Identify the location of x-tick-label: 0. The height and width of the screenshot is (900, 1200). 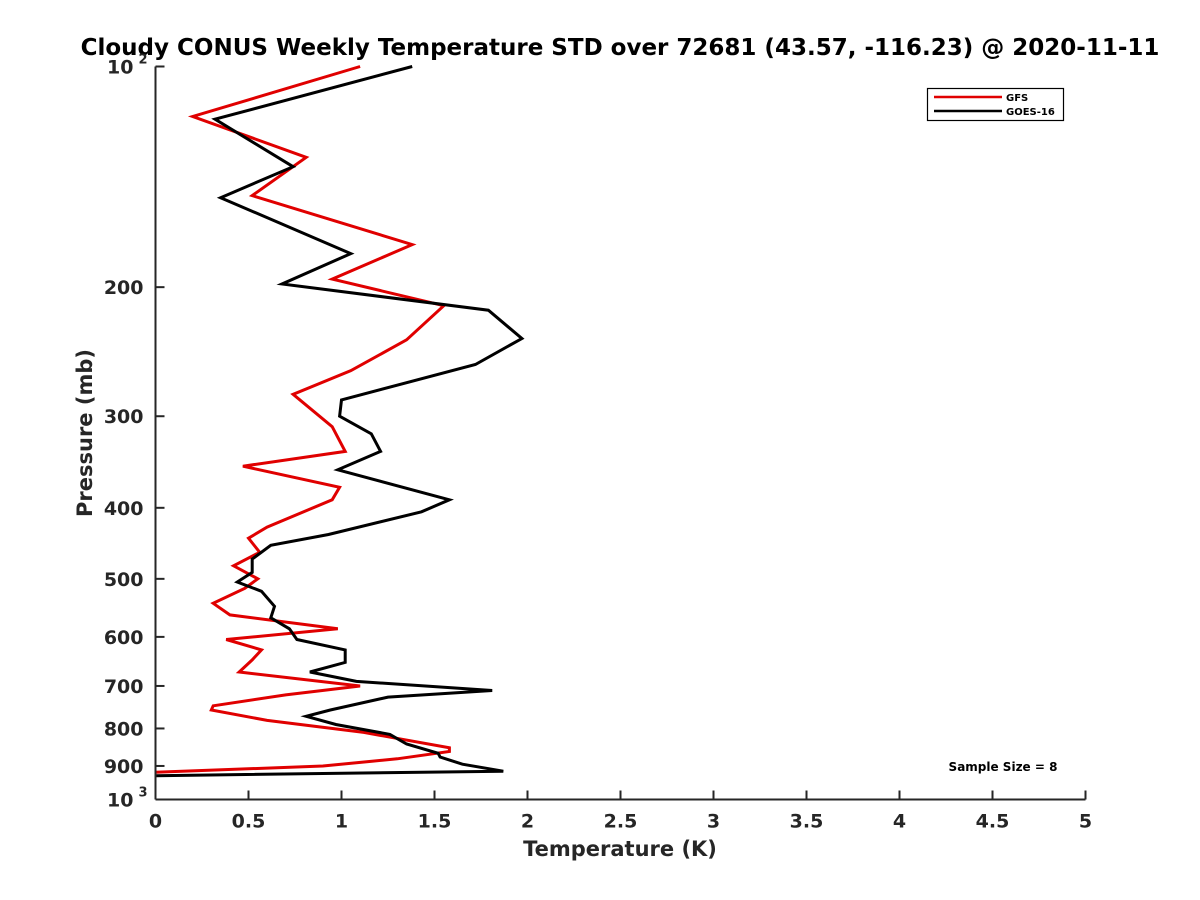
(155, 822).